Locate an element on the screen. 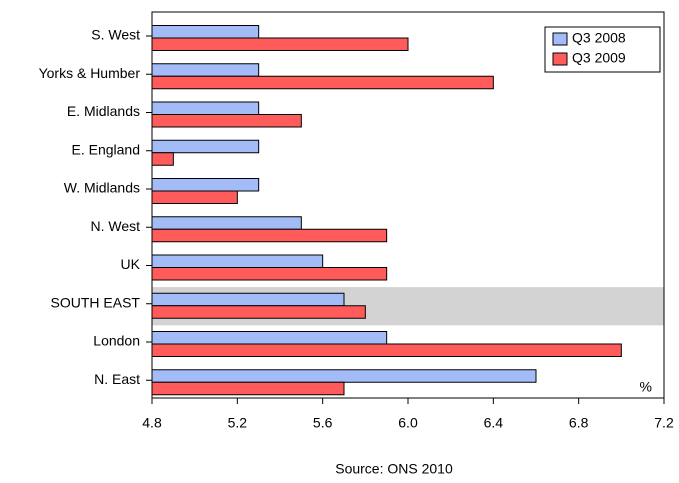 This screenshot has height=483, width=679. y-tick-label: S. West is located at coordinates (115, 35).